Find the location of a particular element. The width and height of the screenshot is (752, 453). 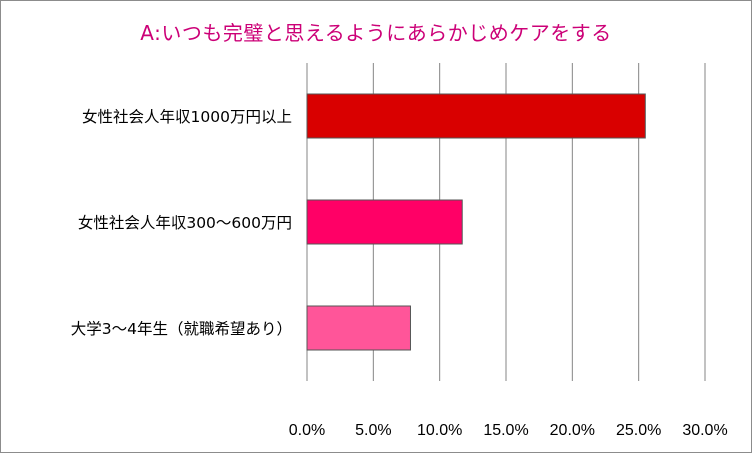

x-tick-label: 0.0% is located at coordinates (307, 430).